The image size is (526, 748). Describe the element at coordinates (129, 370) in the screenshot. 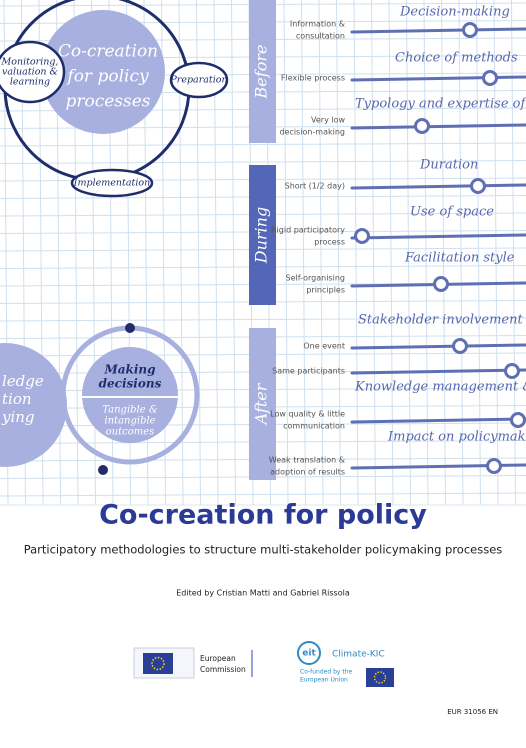

I see `loop-right-top-text: Making` at that location.